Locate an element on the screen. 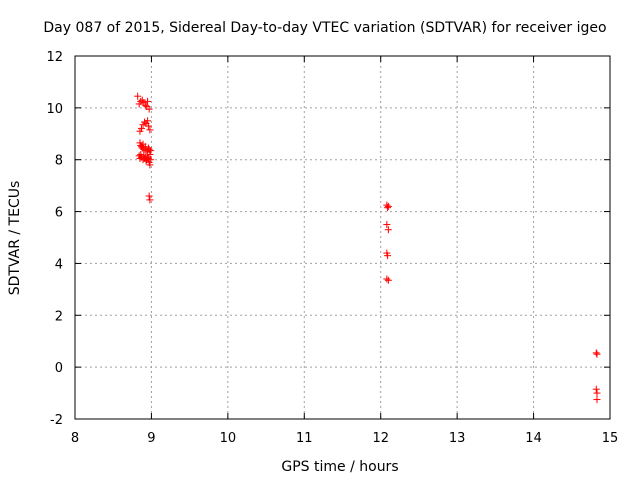 This screenshot has height=480, width=640. y-tick-label: 6 is located at coordinates (59, 213).